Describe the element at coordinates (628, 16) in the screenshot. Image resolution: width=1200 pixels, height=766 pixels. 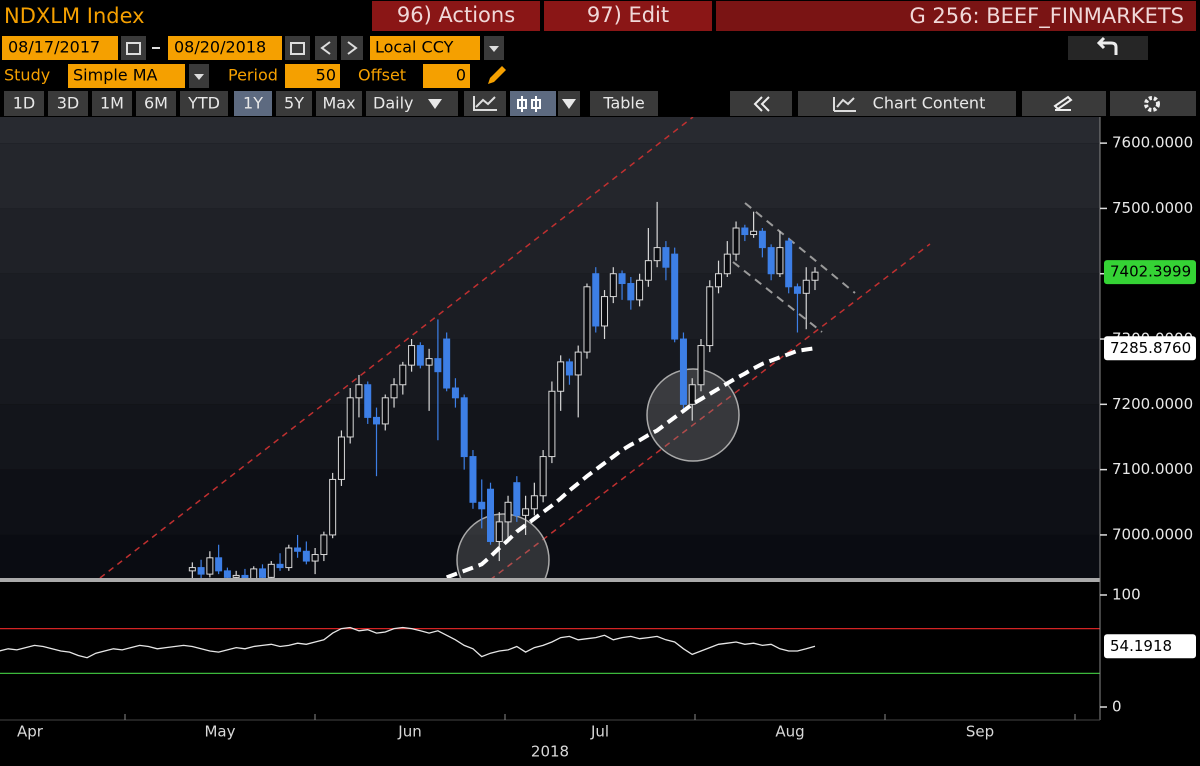
I see `edit-button` at that location.